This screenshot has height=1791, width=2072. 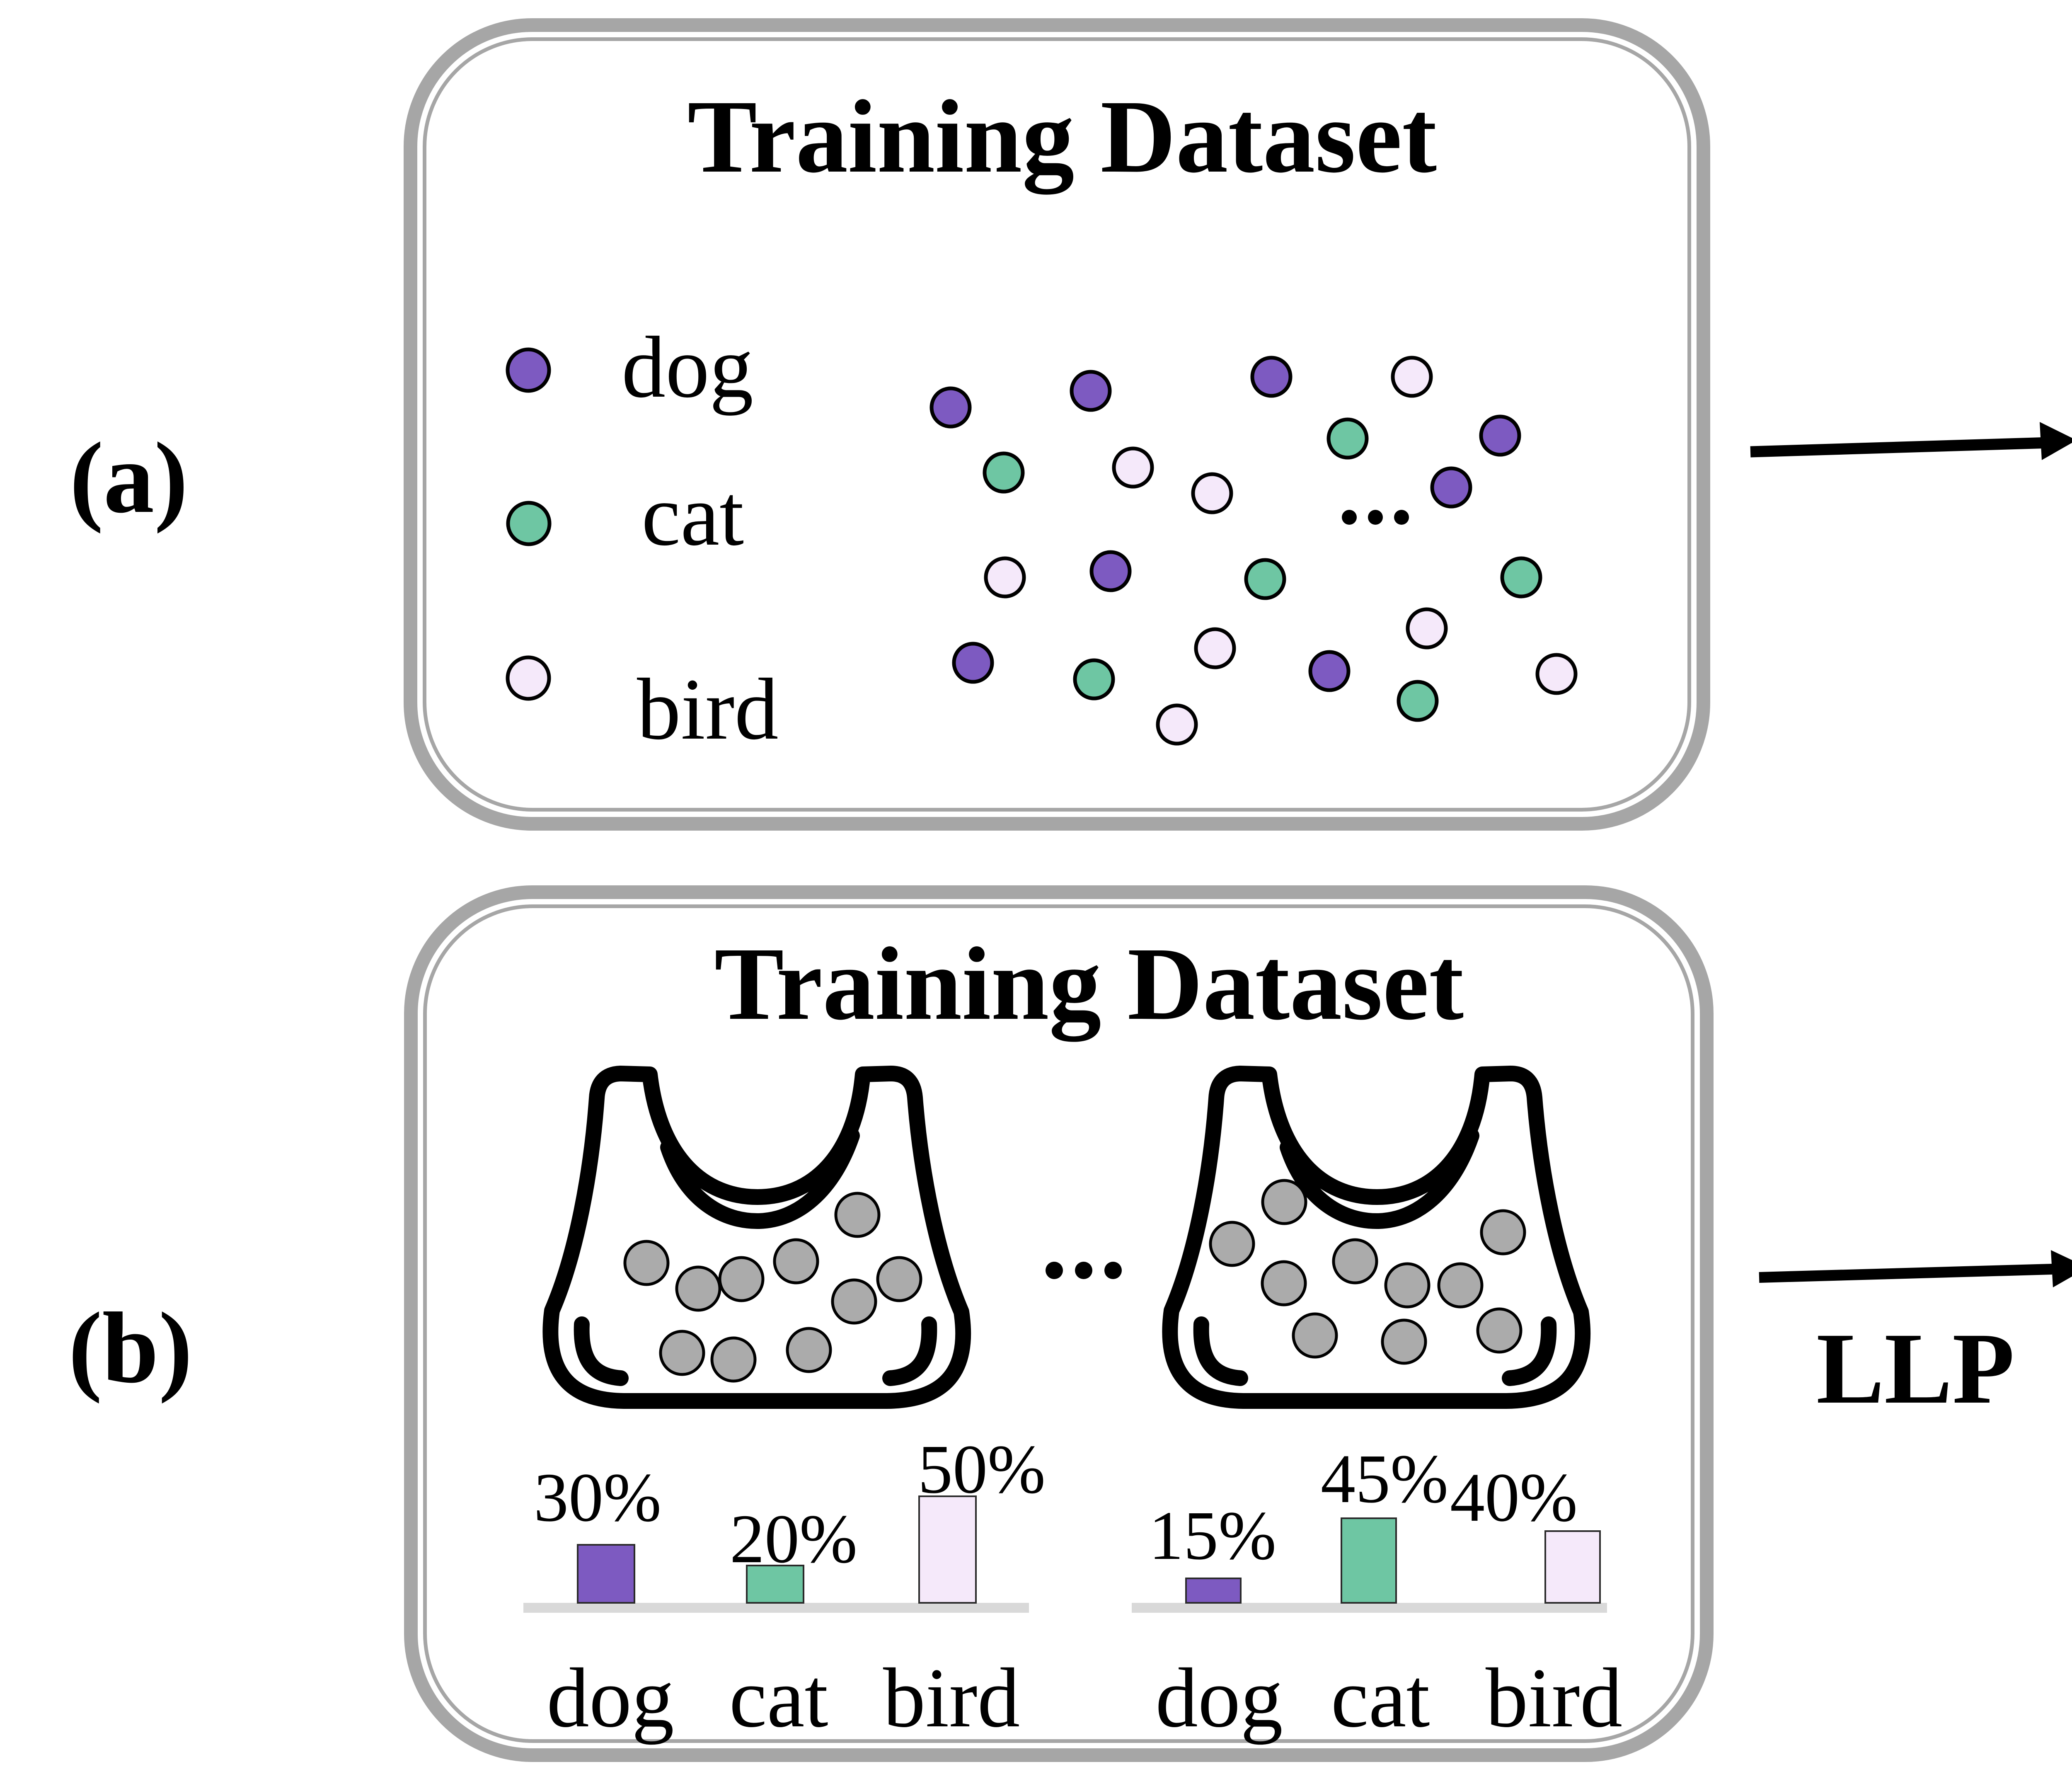 What do you see at coordinates (1384, 1478) in the screenshot?
I see `svg-text: 45%` at bounding box center [1384, 1478].